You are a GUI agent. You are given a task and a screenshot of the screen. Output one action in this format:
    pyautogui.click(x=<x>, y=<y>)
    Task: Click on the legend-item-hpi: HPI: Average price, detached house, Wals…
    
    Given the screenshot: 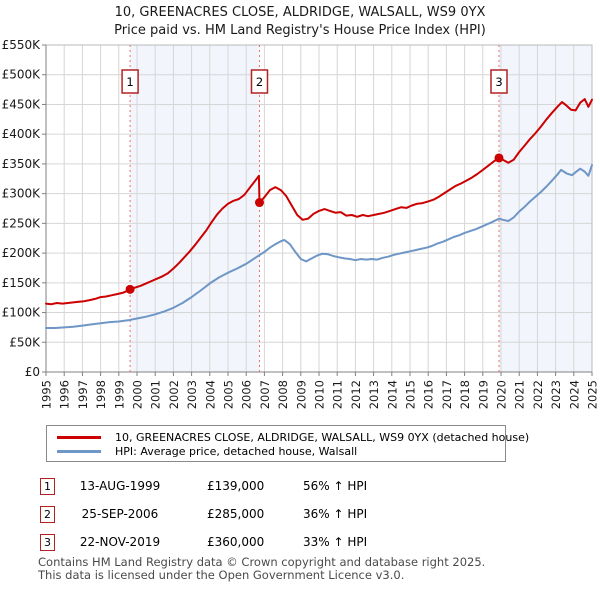 What is the action you would take?
    pyautogui.click(x=281, y=451)
    